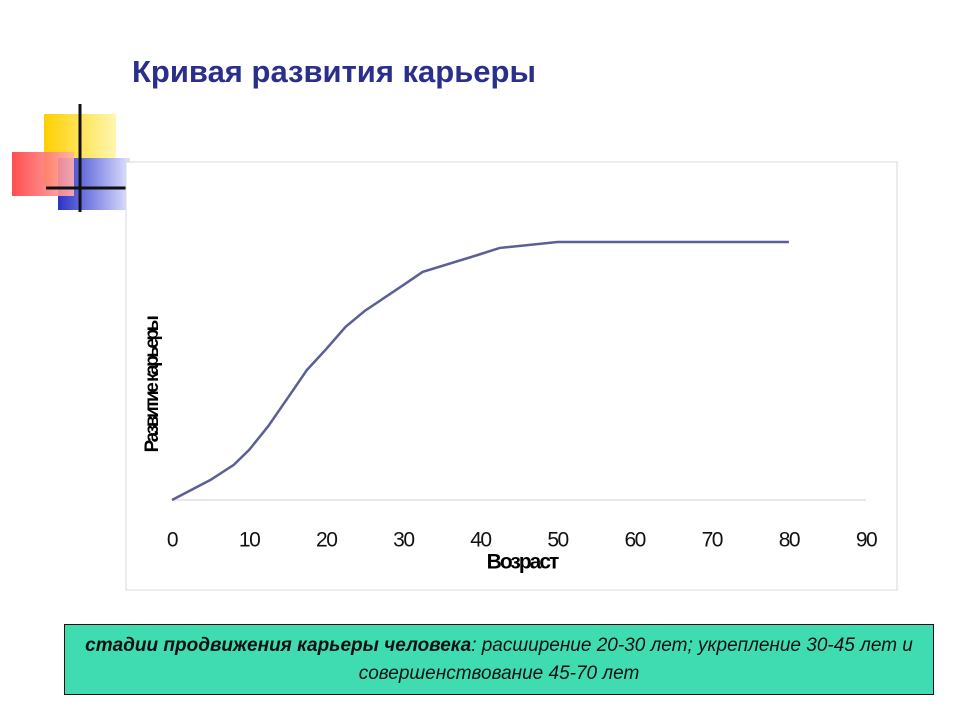 The width and height of the screenshot is (960, 720). Describe the element at coordinates (334, 71) in the screenshot. I see `slide-title: Кривая развития карьеры` at that location.